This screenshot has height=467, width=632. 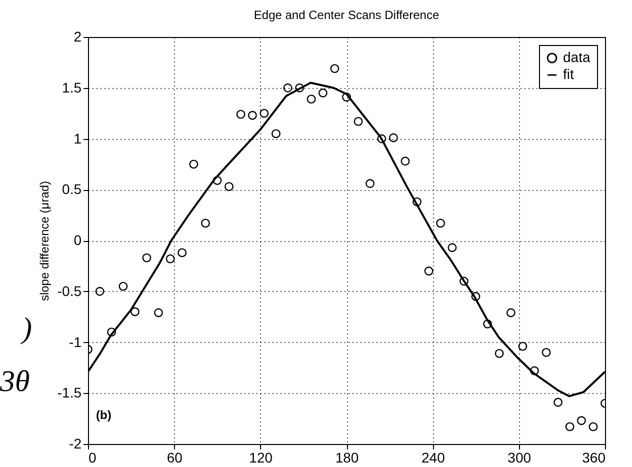 I want to click on y-tick-label: 0, so click(x=78, y=240).